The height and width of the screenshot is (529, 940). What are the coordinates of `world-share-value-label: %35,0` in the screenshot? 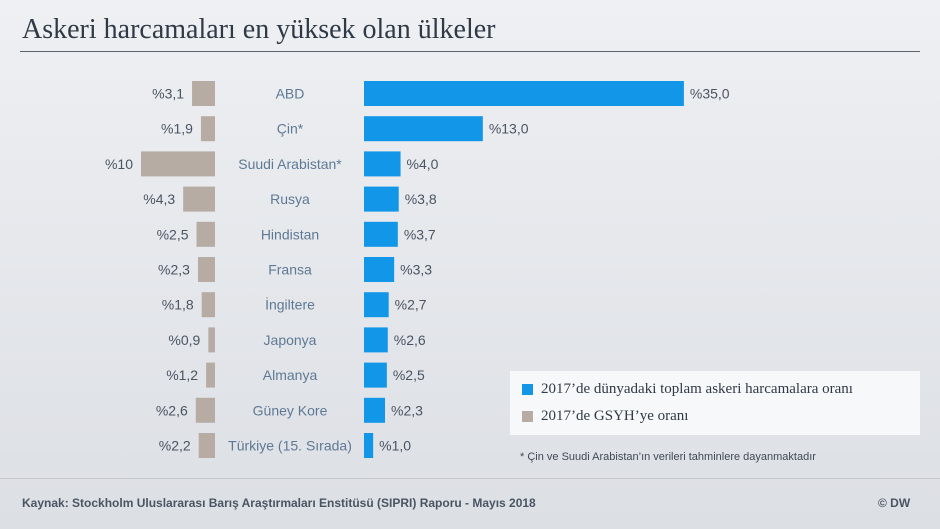 It's located at (710, 94).